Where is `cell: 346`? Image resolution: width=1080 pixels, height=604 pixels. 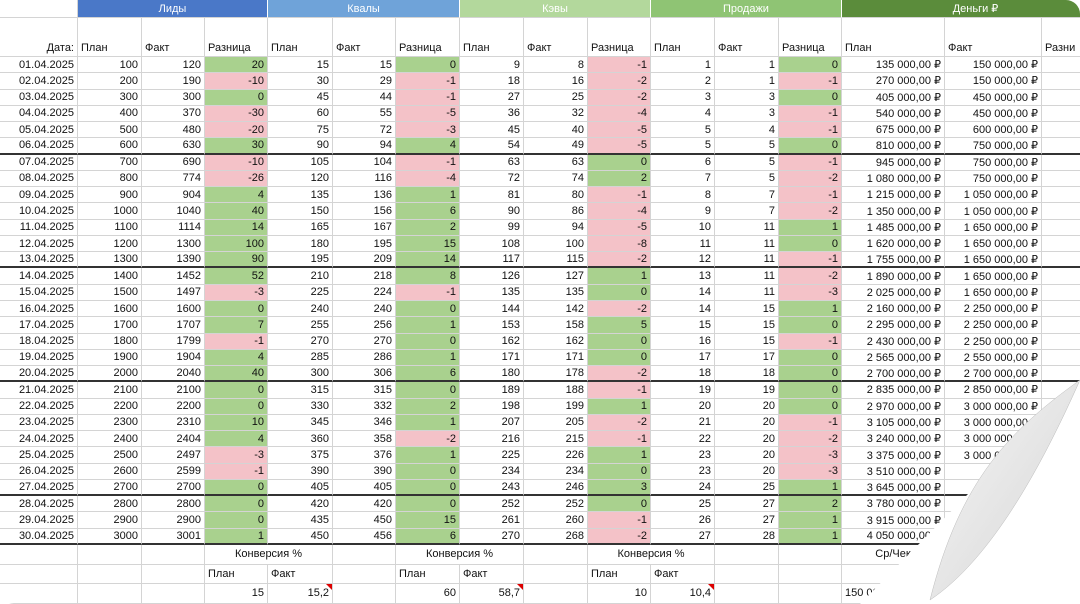 cell: 346 is located at coordinates (364, 423).